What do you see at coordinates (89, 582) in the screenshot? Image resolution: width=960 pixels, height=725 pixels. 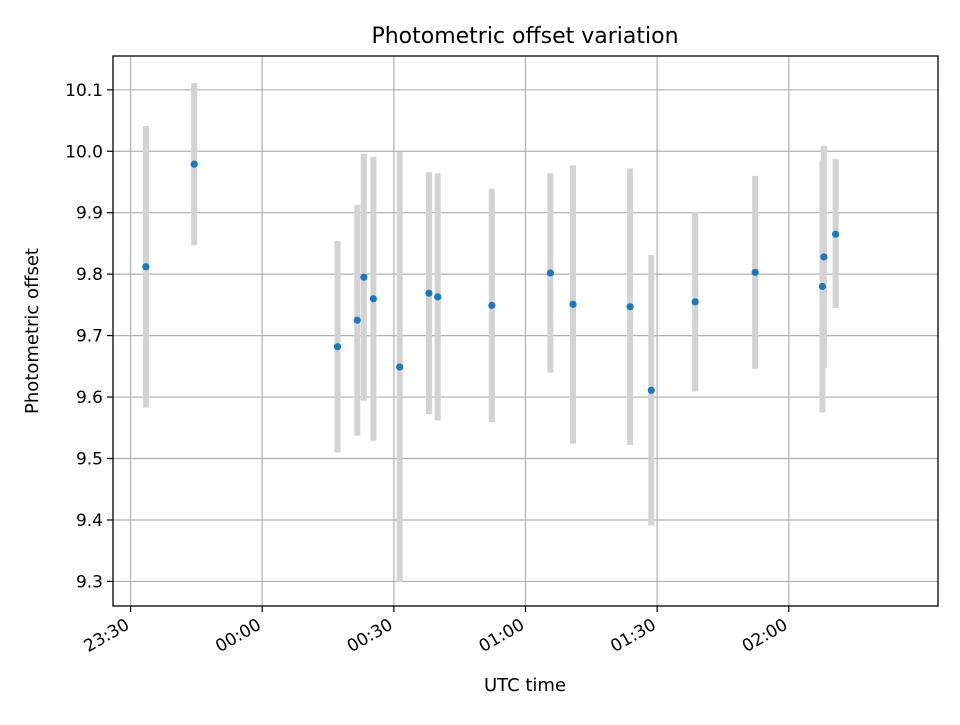 I see `y-tick-label: 9.3` at bounding box center [89, 582].